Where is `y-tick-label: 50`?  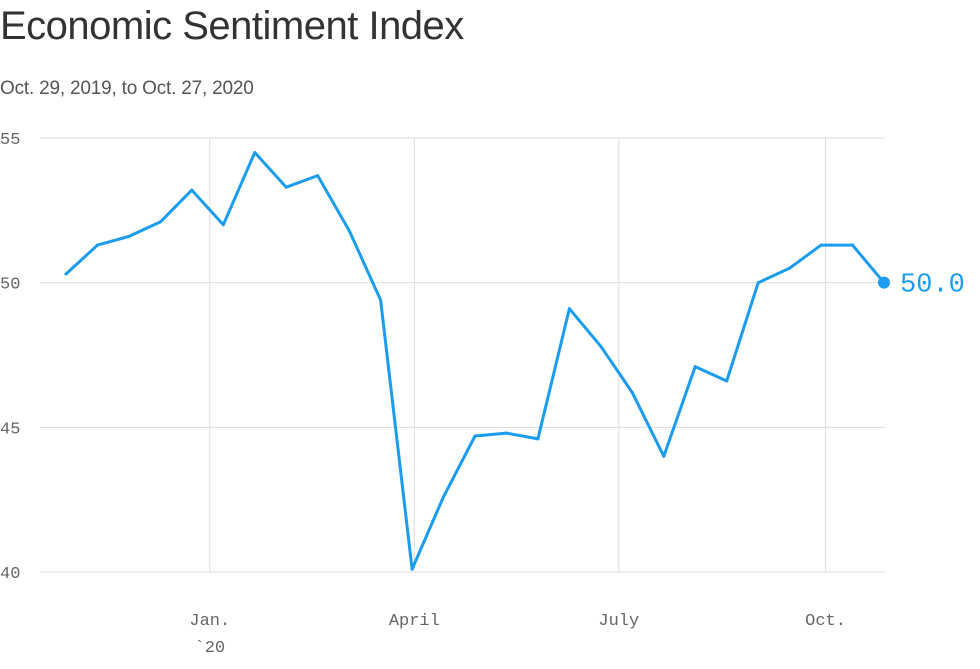
y-tick-label: 50 is located at coordinates (10, 285).